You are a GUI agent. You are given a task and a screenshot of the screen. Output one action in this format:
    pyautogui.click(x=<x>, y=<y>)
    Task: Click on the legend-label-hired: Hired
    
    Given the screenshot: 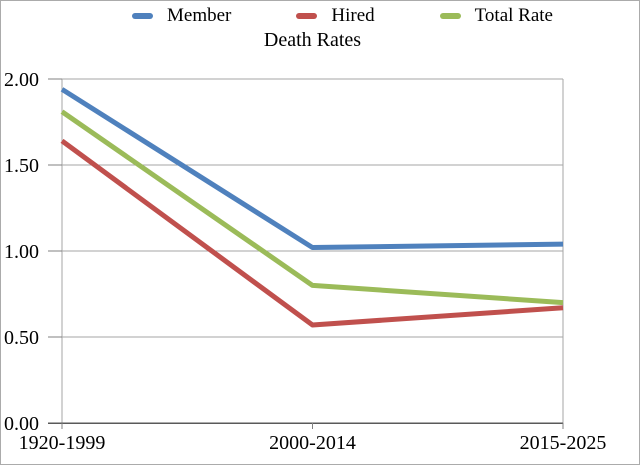 What is the action you would take?
    pyautogui.click(x=353, y=15)
    